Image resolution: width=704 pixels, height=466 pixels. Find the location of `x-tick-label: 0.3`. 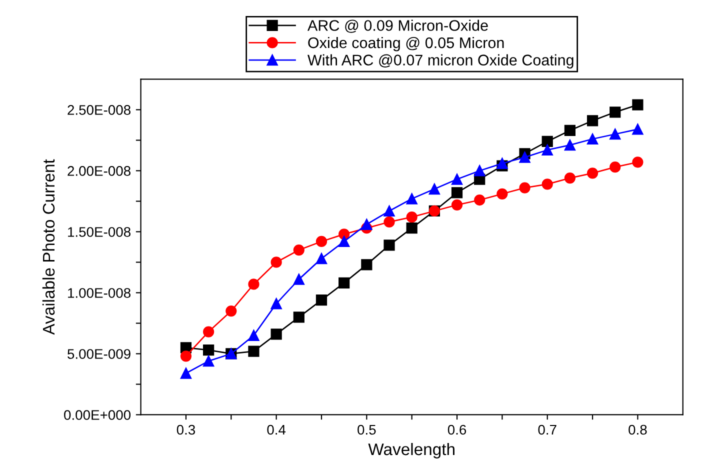

x-tick-label: 0.3 is located at coordinates (186, 429).